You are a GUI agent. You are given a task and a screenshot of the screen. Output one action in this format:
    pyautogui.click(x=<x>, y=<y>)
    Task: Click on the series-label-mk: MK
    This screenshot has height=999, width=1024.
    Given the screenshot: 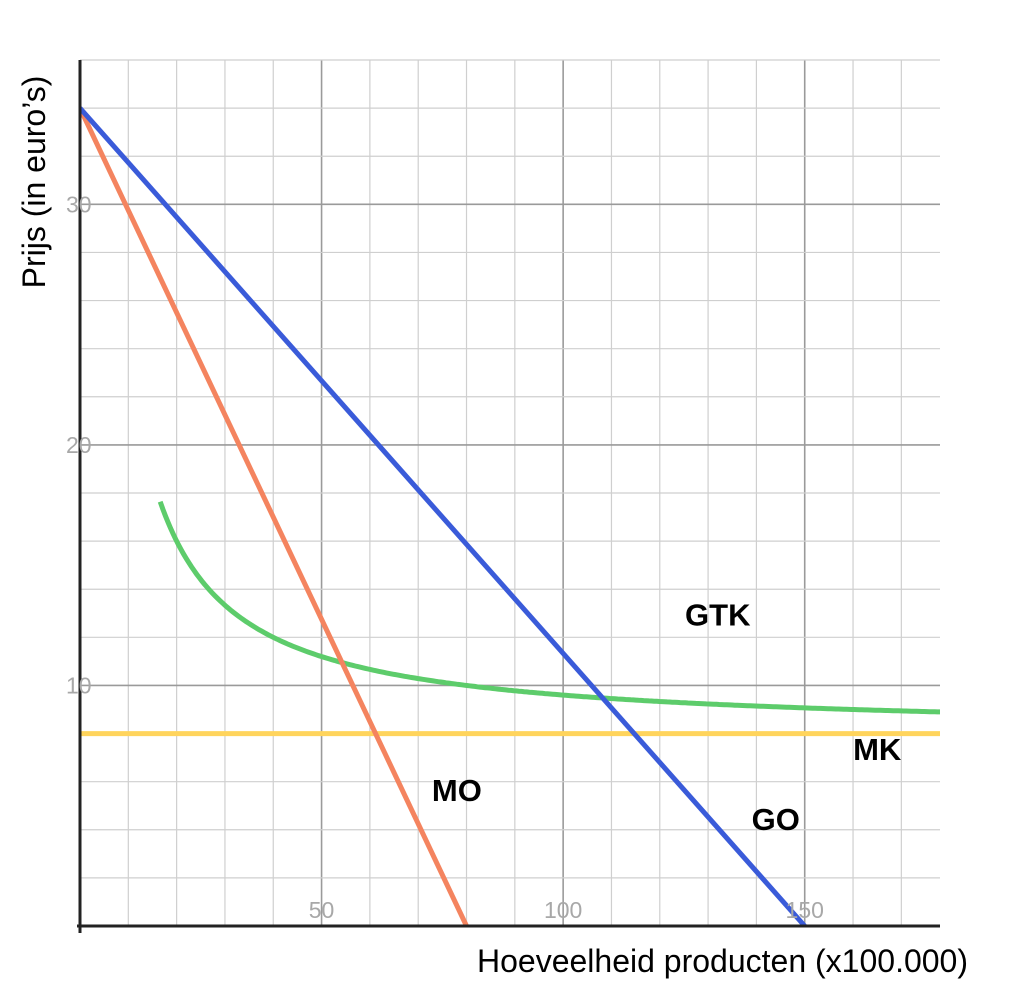 What is the action you would take?
    pyautogui.click(x=877, y=749)
    